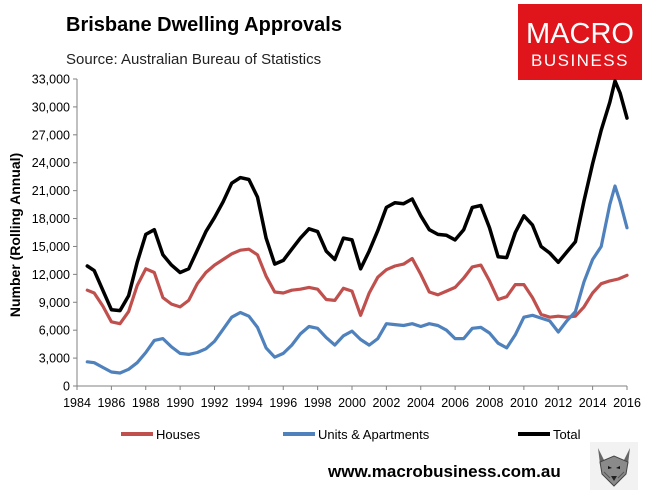 The width and height of the screenshot is (652, 495). I want to click on legend-label-houses: Houses, so click(178, 434).